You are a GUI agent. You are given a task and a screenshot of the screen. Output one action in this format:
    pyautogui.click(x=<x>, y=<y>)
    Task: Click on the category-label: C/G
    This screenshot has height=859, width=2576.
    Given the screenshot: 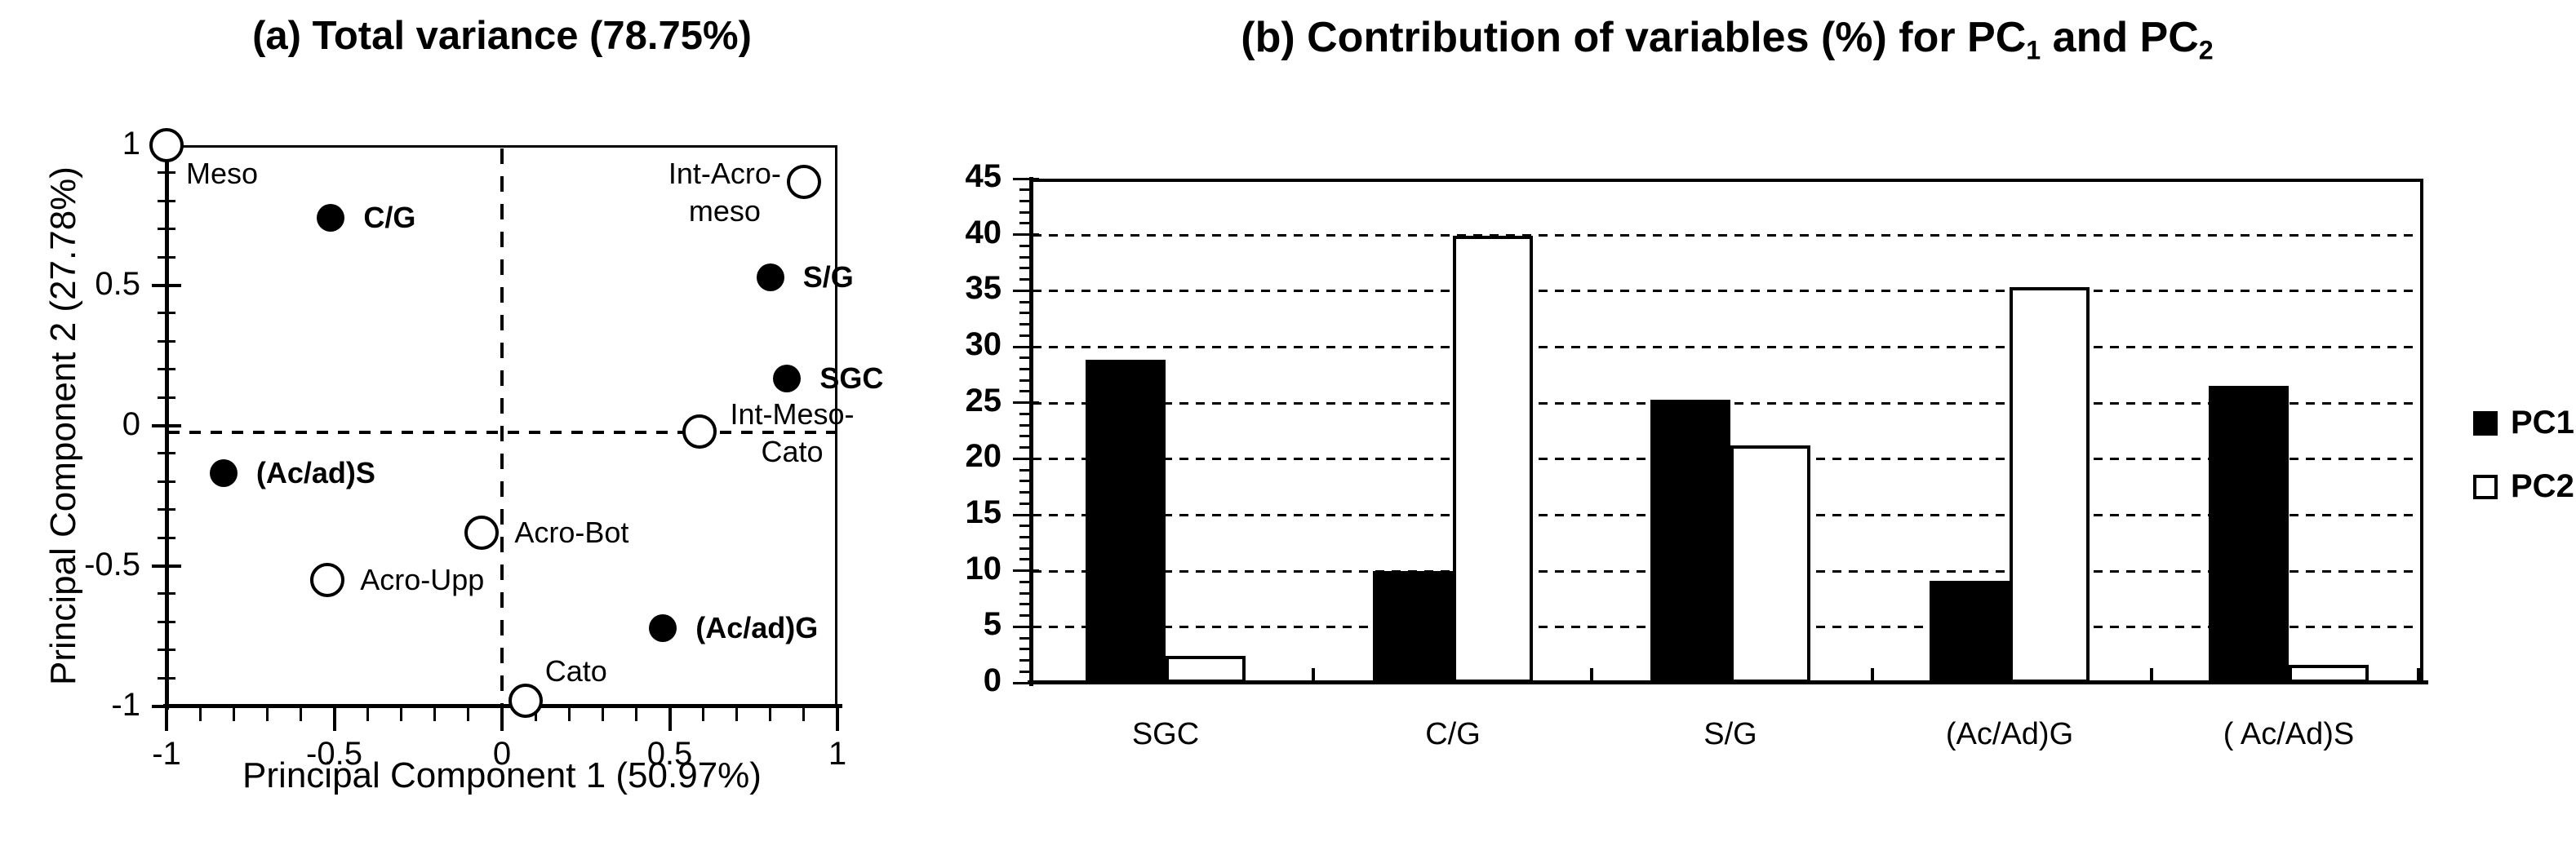 What is the action you would take?
    pyautogui.click(x=1453, y=734)
    